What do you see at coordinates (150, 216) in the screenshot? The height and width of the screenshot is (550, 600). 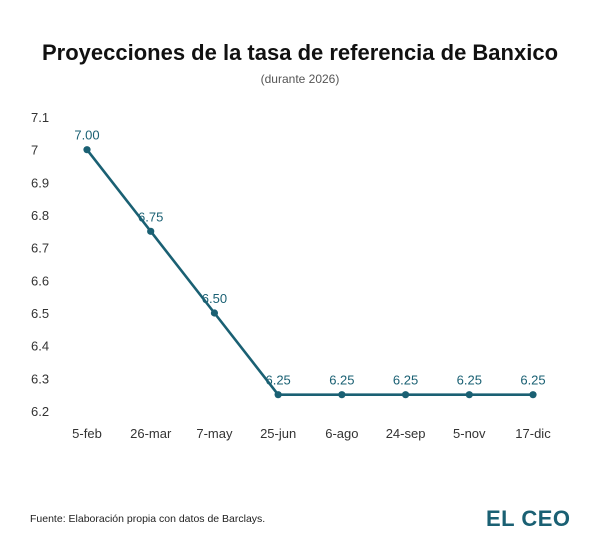 I see `data-label: 6.75` at bounding box center [150, 216].